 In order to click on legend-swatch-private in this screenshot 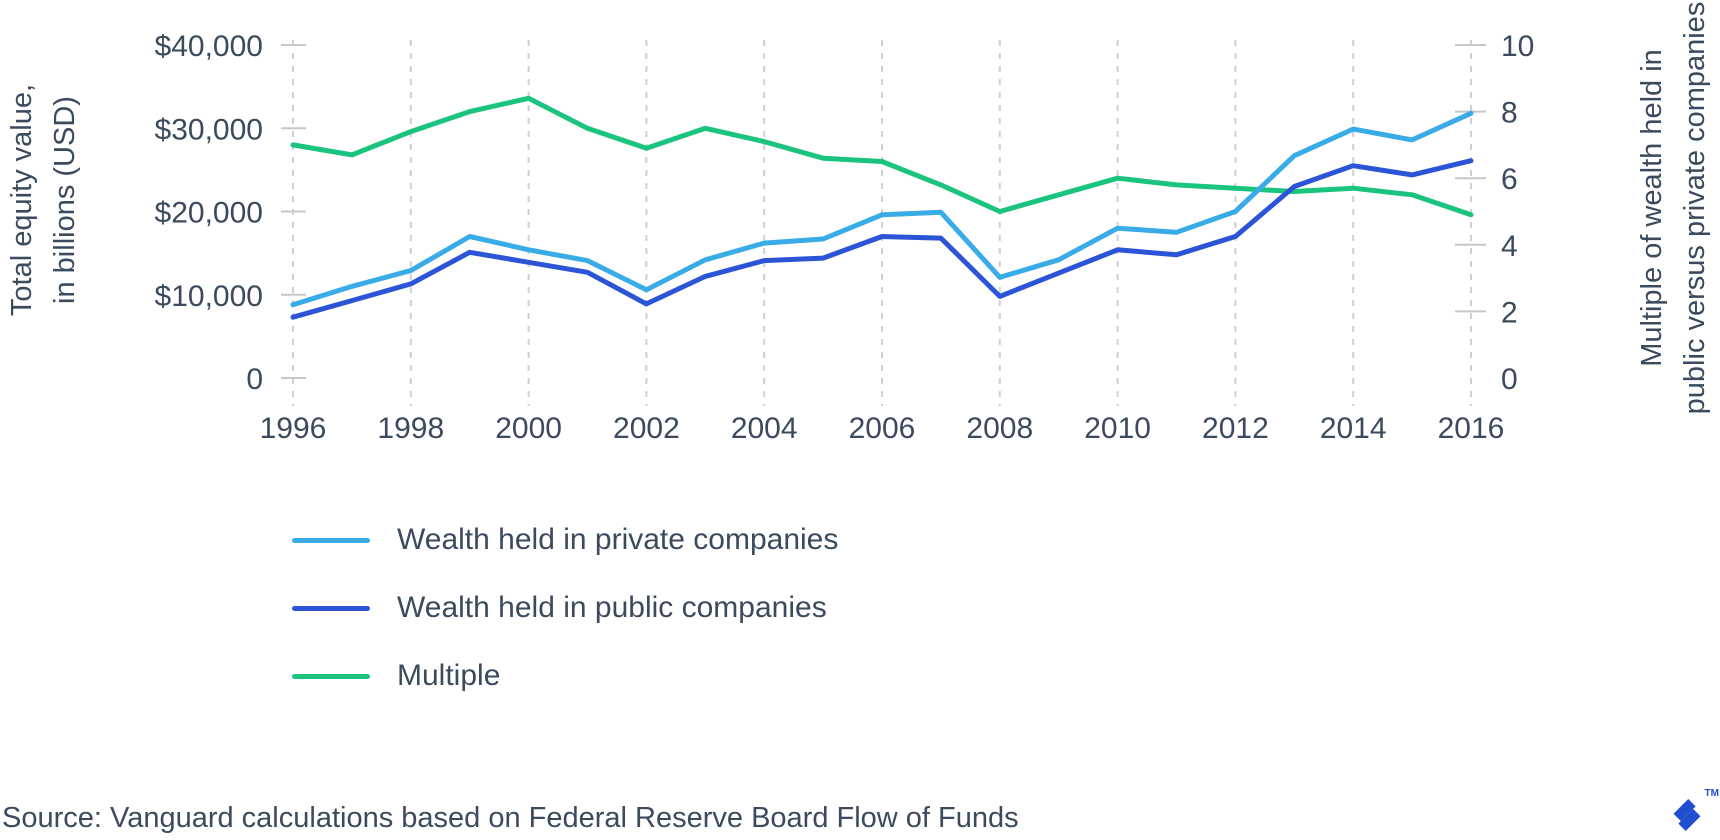, I will do `click(331, 540)`.